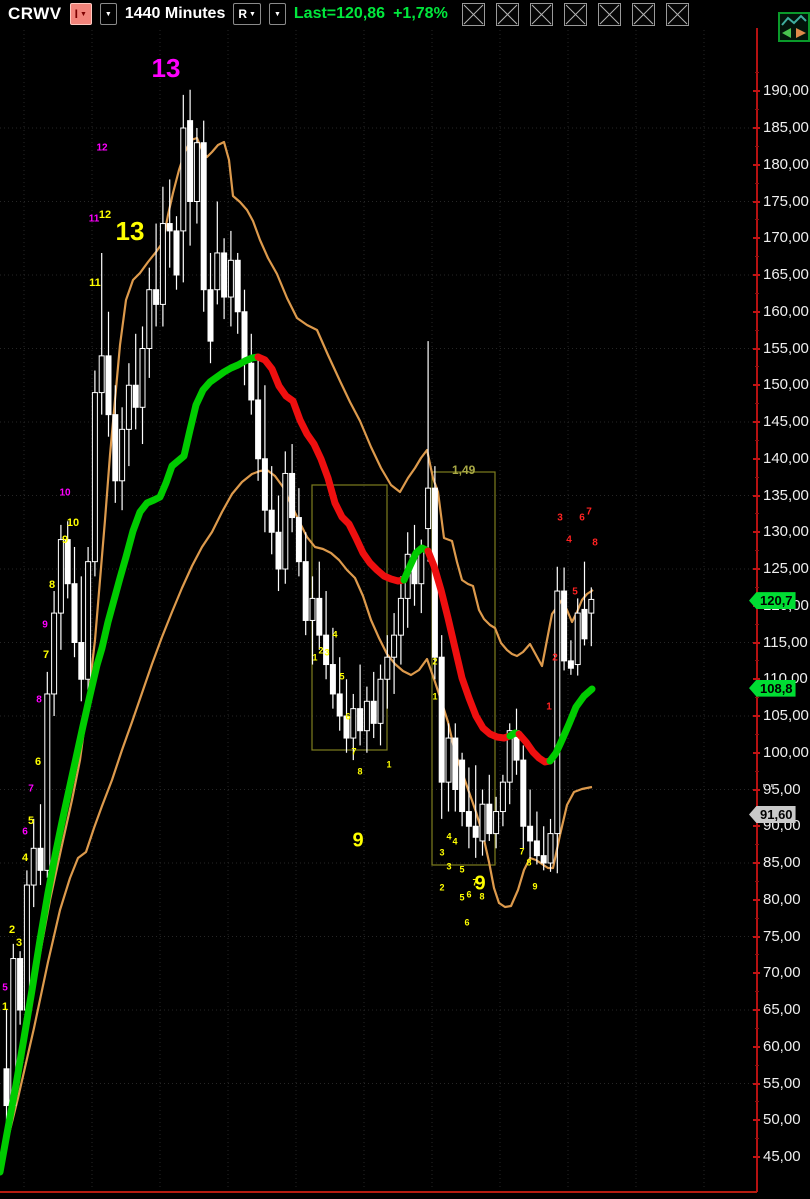 This screenshot has width=810, height=1199. What do you see at coordinates (80, 14) in the screenshot?
I see `interval-type-button: I ▼` at bounding box center [80, 14].